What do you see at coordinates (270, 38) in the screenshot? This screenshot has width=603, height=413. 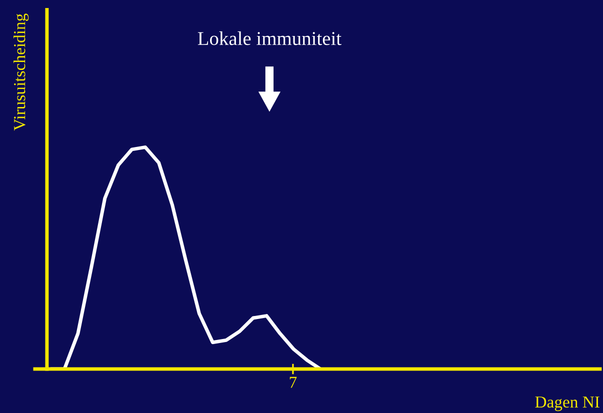 I see `text: Lokale immuniteit` at bounding box center [270, 38].